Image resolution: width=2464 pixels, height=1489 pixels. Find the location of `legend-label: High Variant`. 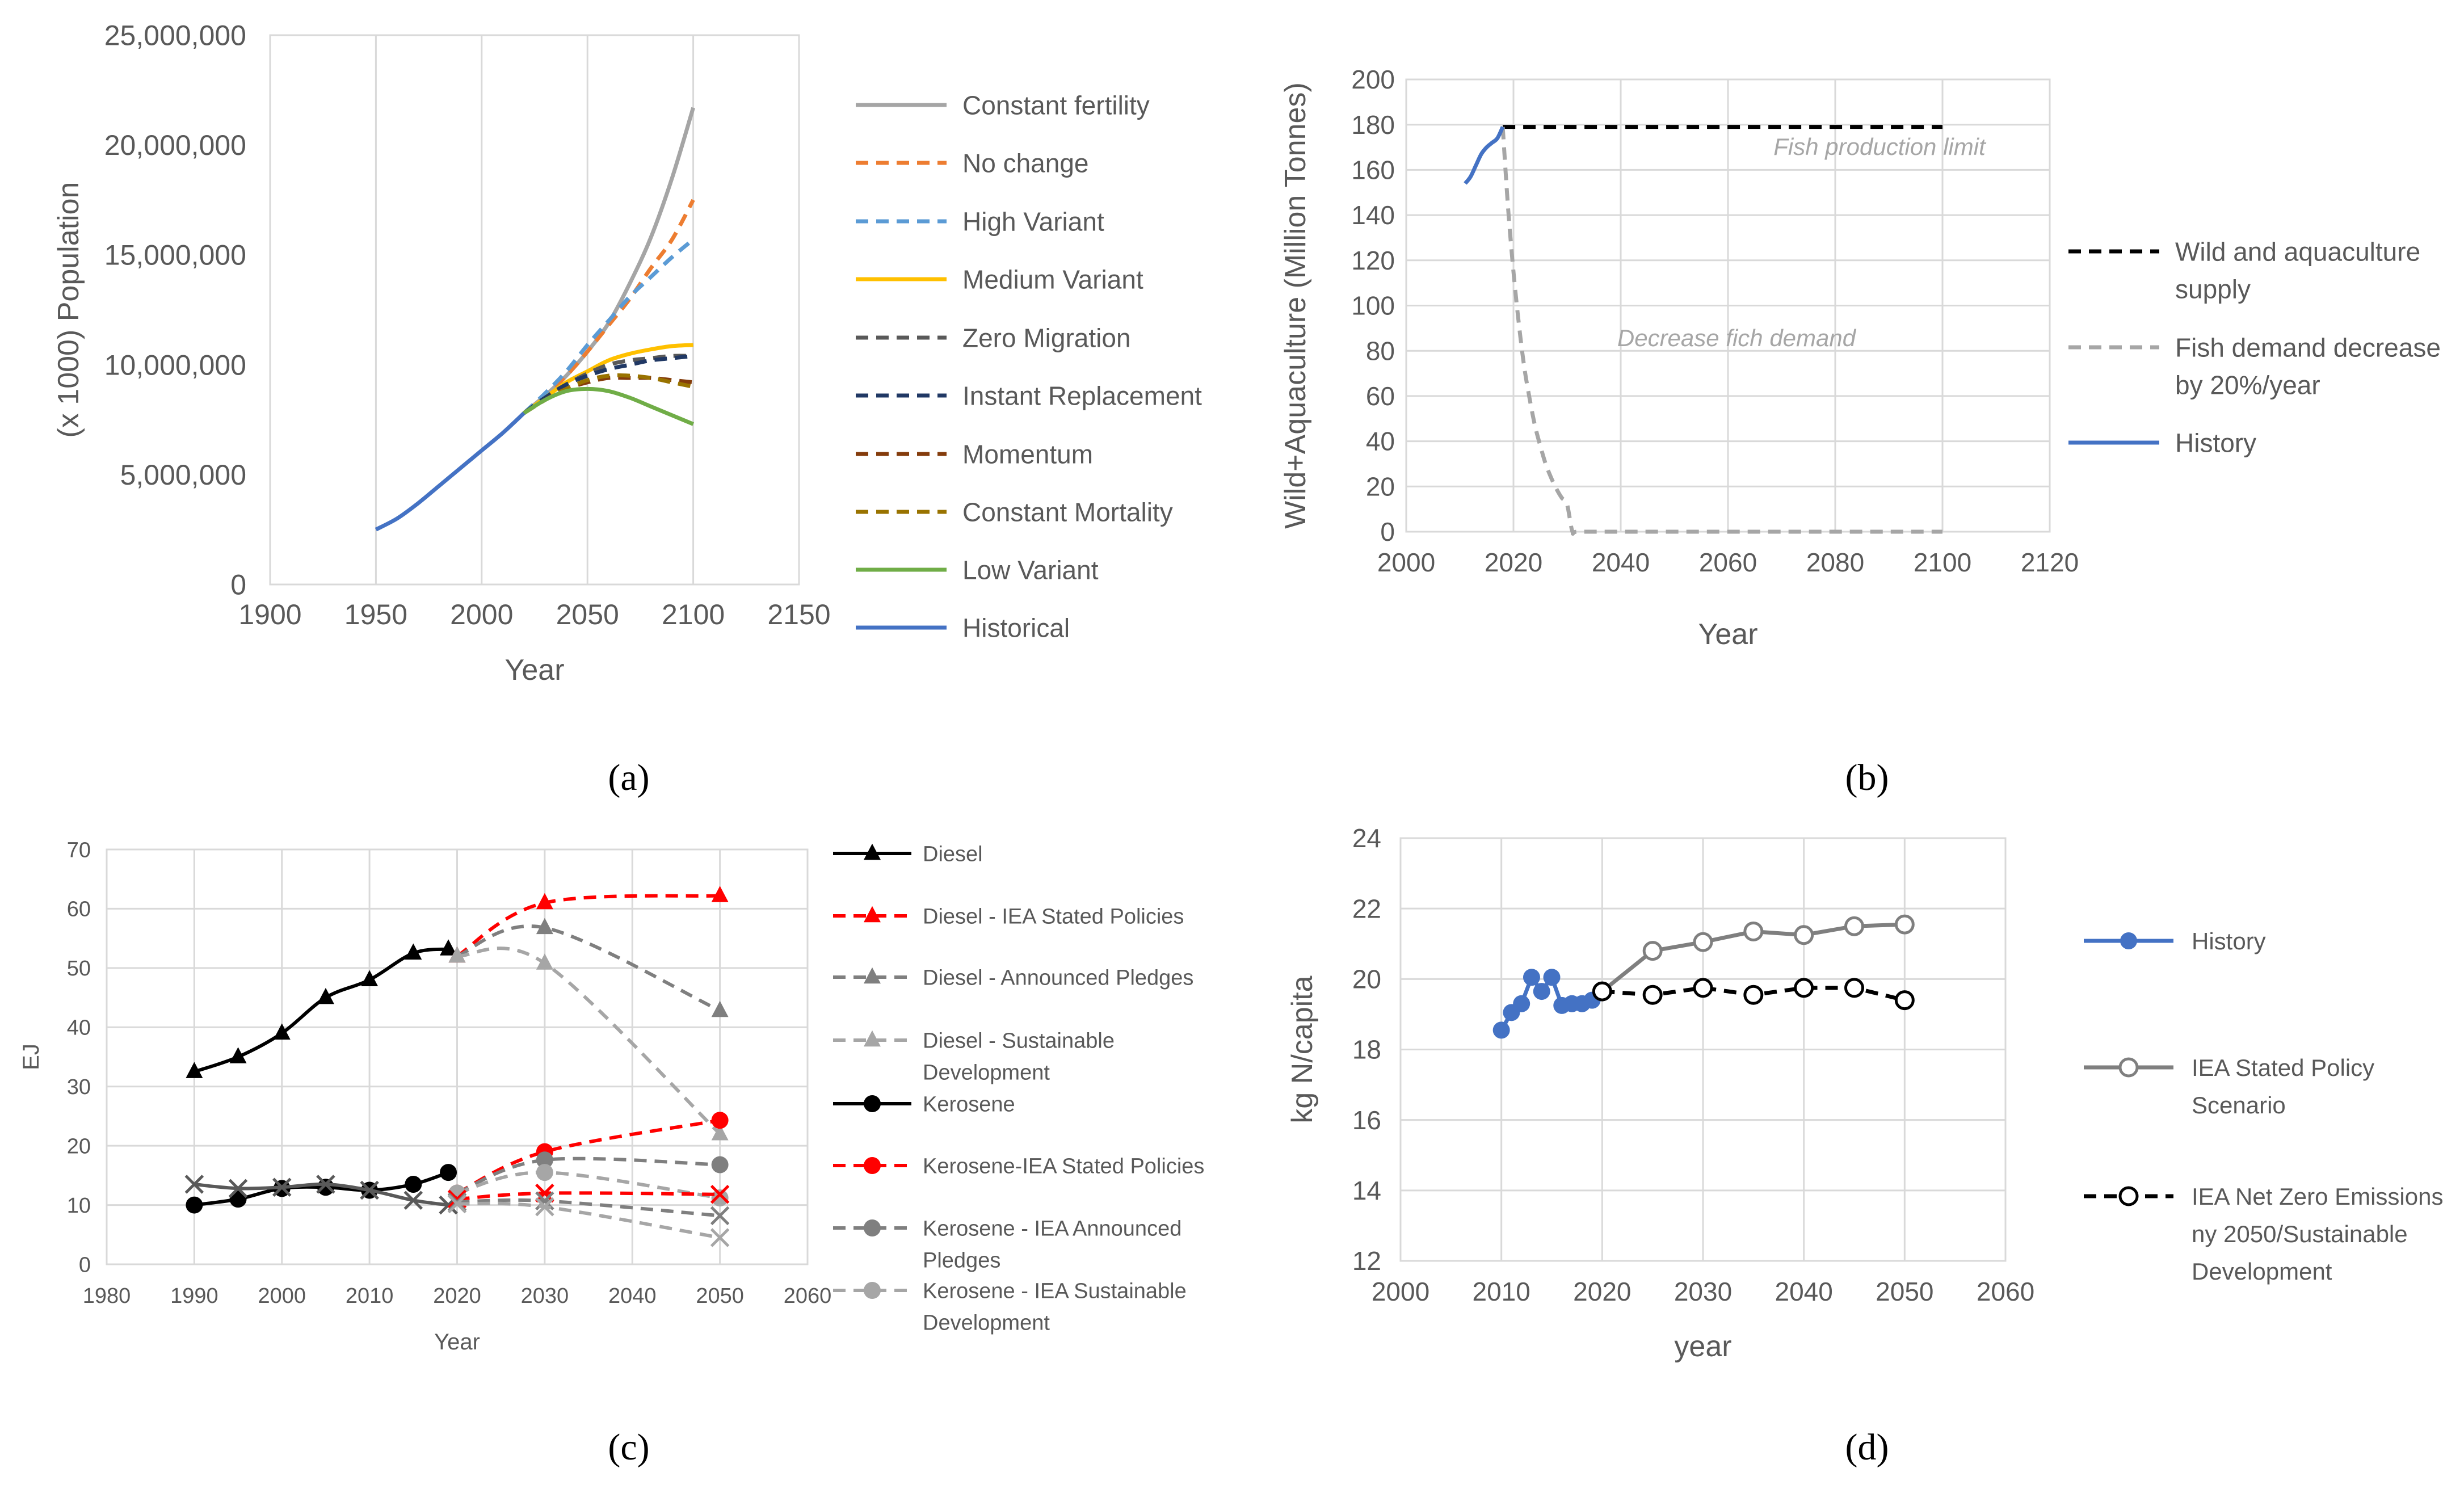

legend-label: High Variant is located at coordinates (1033, 222).